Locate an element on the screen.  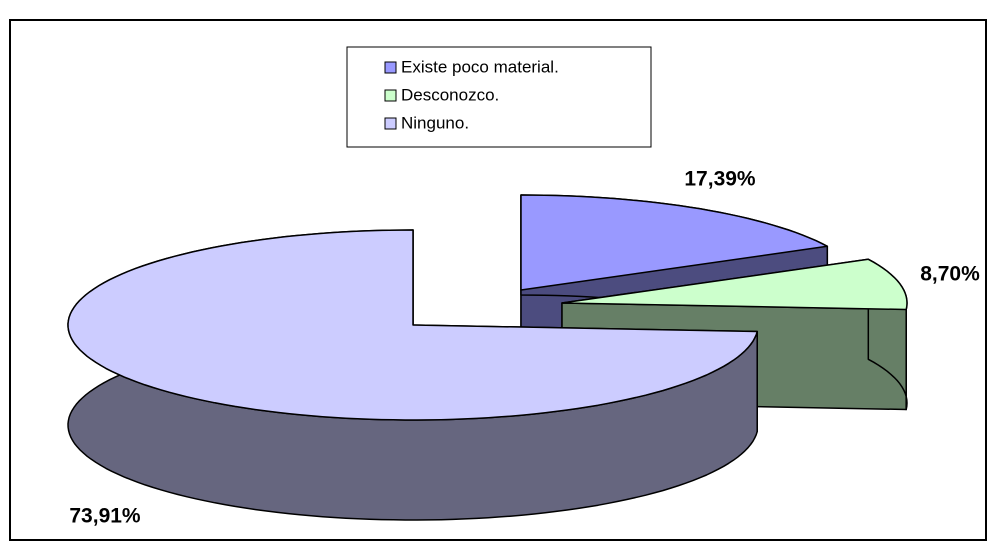
value-label: 73,91% is located at coordinates (105, 516).